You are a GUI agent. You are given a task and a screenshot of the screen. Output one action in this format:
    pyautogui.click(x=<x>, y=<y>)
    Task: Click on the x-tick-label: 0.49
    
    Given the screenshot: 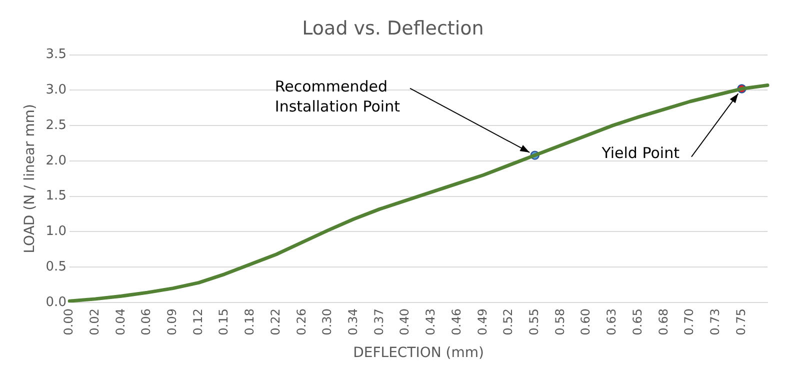 What is the action you would take?
    pyautogui.click(x=482, y=322)
    